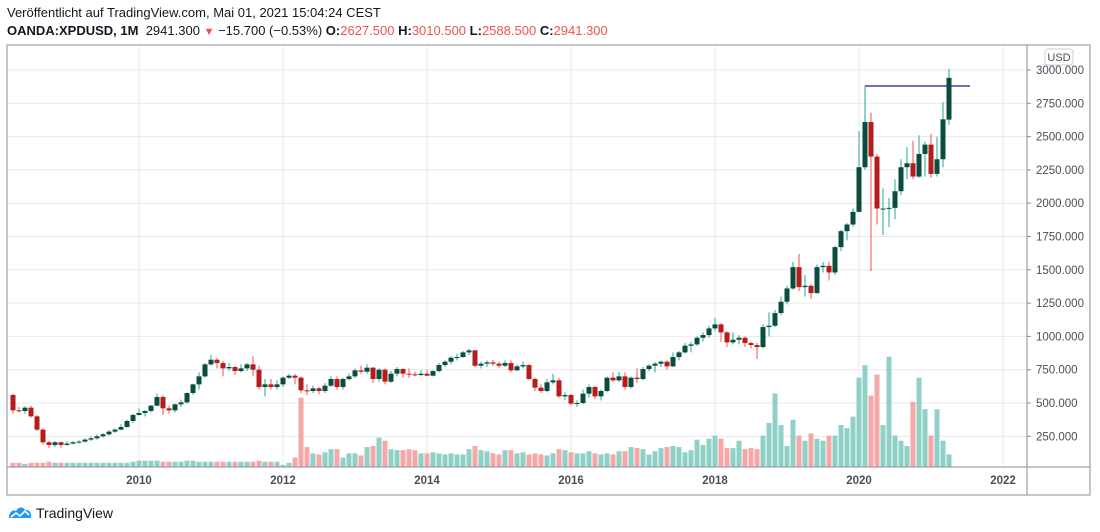  Describe the element at coordinates (580, 30) in the screenshot. I see `close-value: 2941.300` at that location.